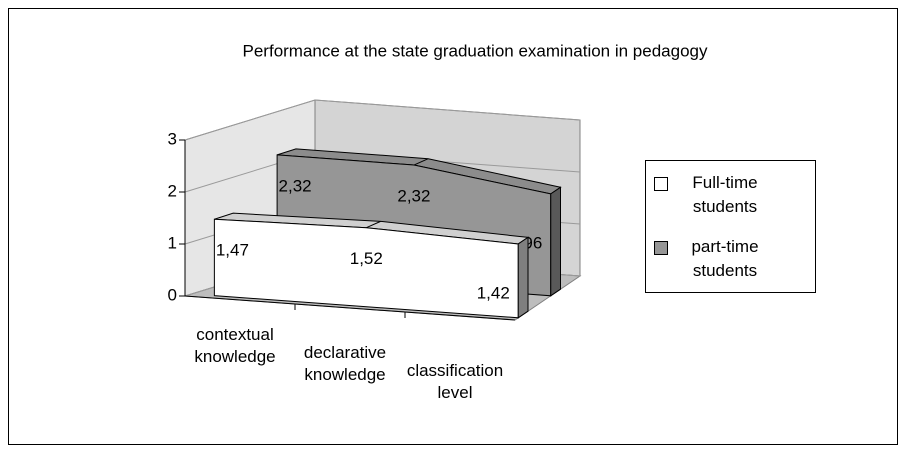 The image size is (907, 452). I want to click on data-label: 1,52, so click(366, 258).